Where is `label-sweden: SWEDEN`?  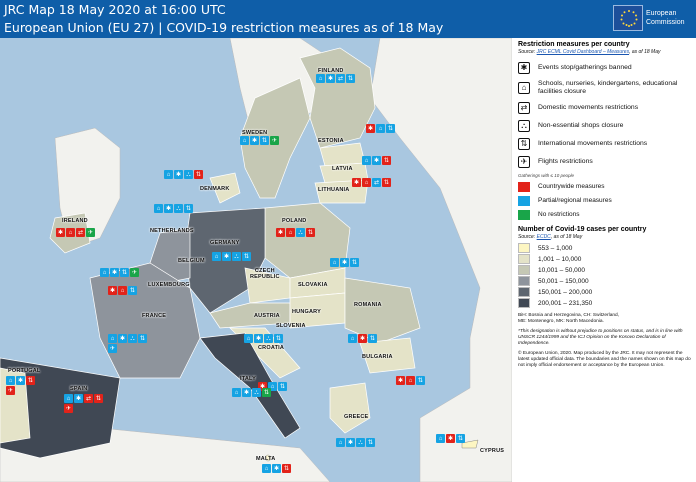 label-sweden: SWEDEN is located at coordinates (255, 133).